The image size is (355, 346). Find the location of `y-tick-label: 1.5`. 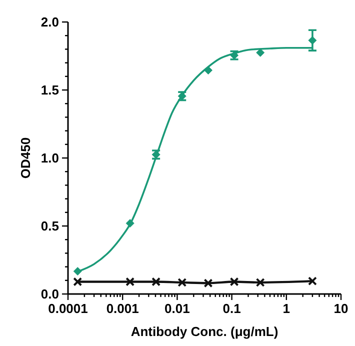

y-tick-label: 1.5 is located at coordinates (49, 90).